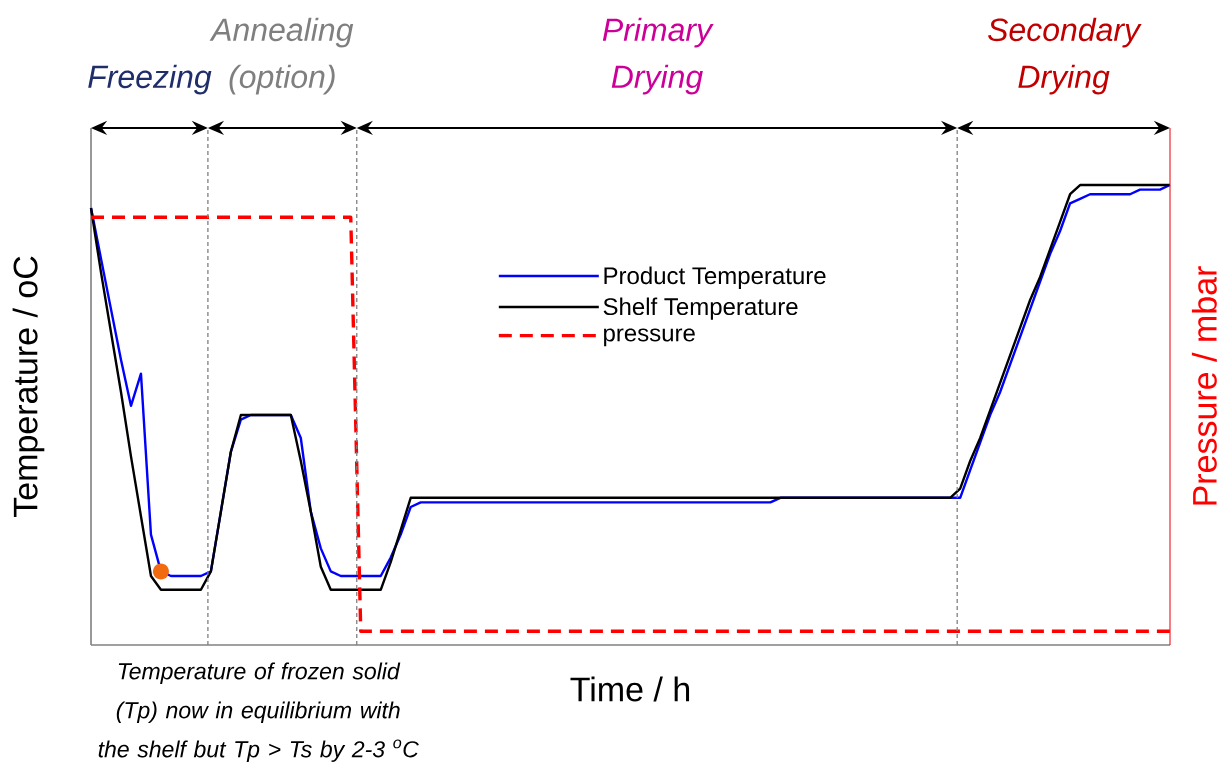  I want to click on text: Secondary Drying, so click(1065, 56).